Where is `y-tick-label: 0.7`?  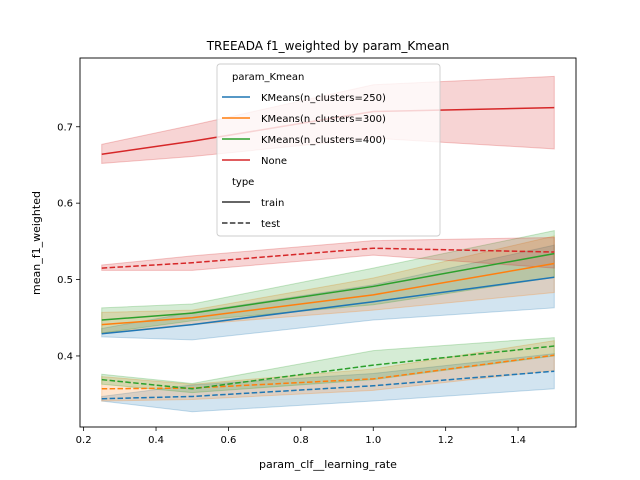
y-tick-label: 0.7 is located at coordinates (65, 127).